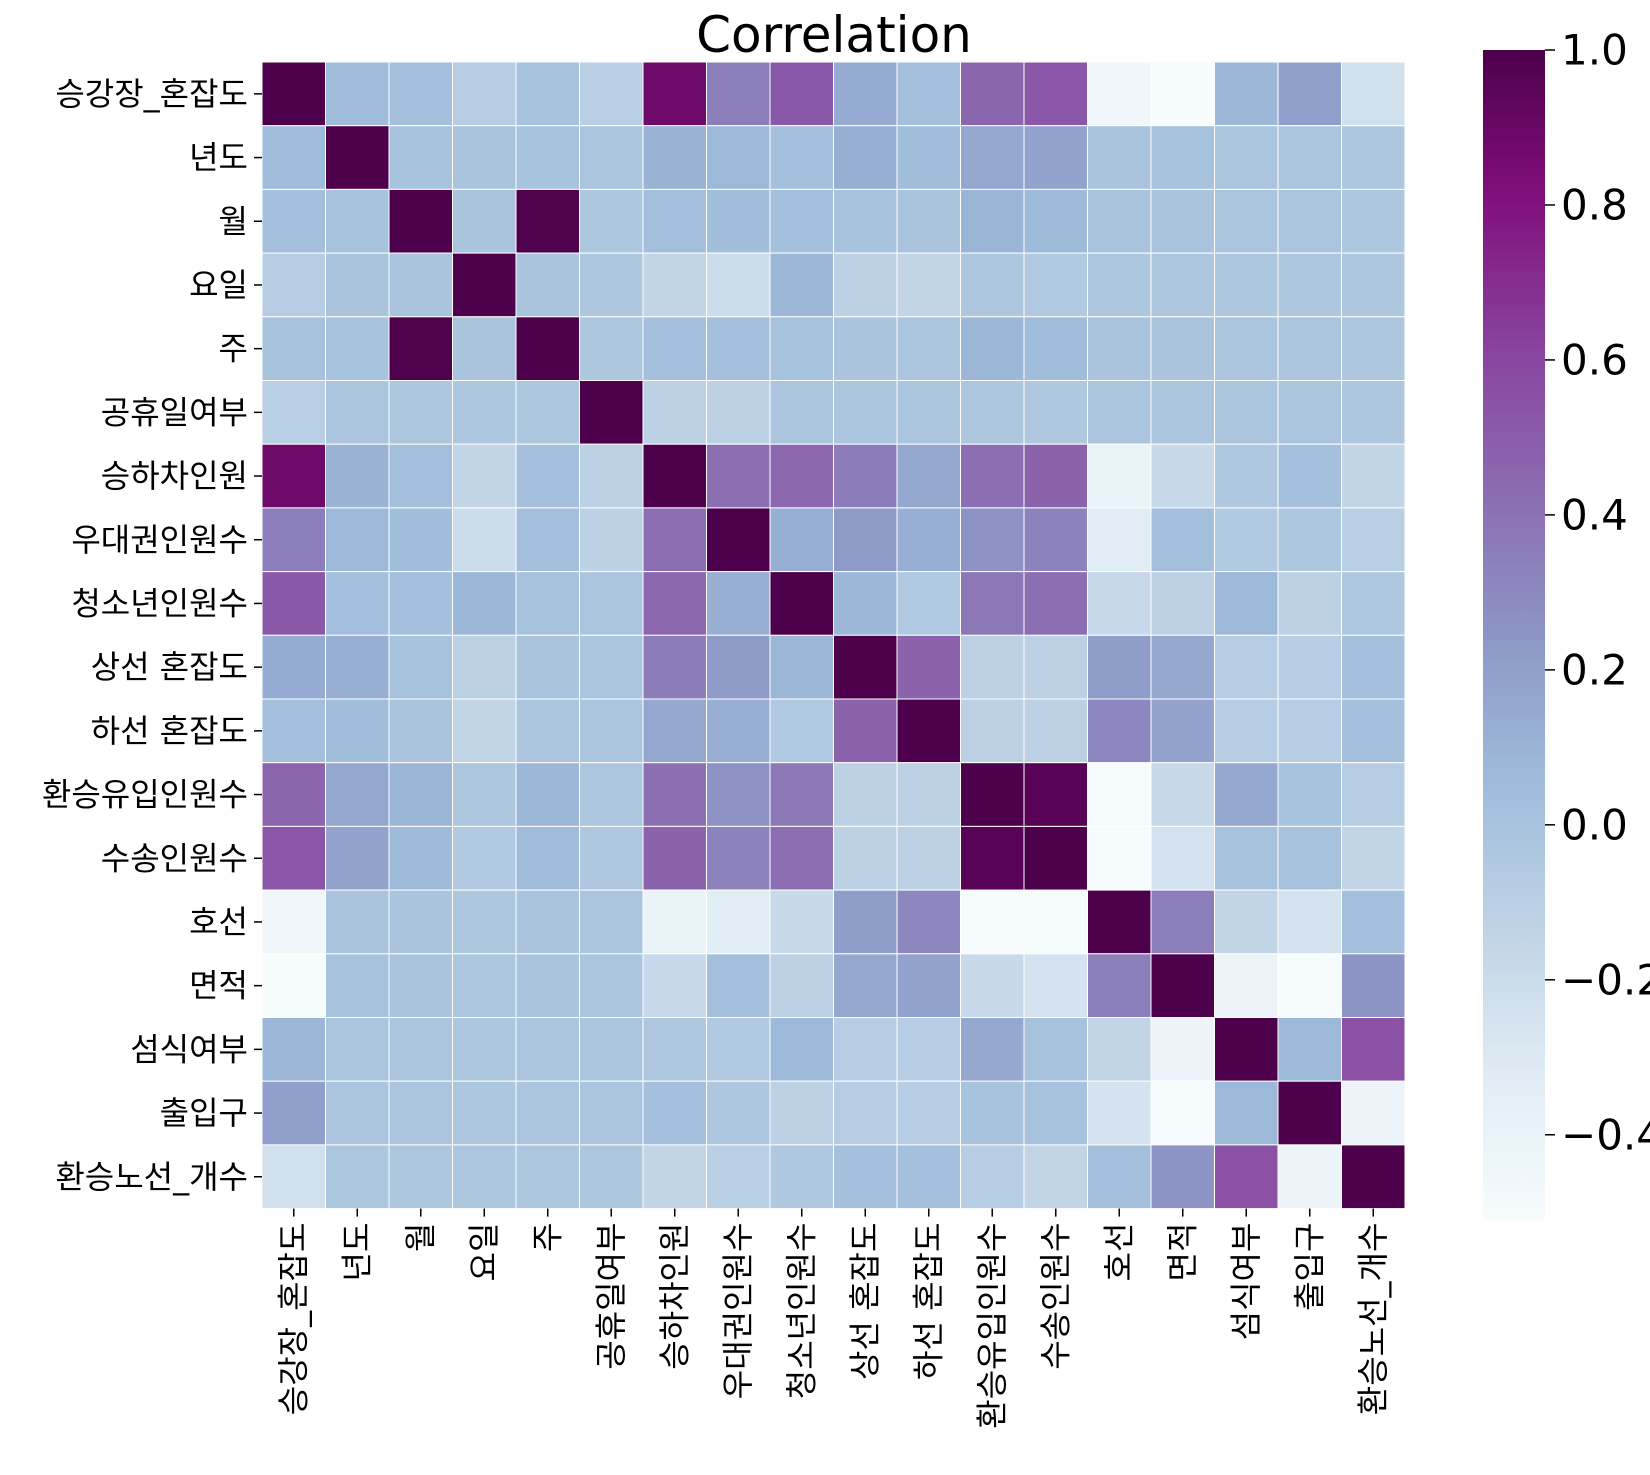 This screenshot has height=1475, width=1650. I want to click on row-label: 우대권인원수, so click(159, 540).